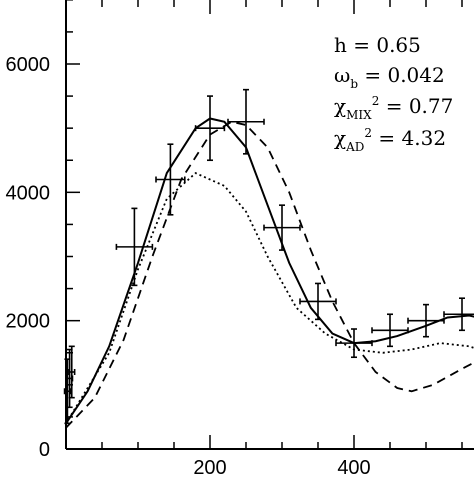 Image resolution: width=474 pixels, height=477 pixels. What do you see at coordinates (377, 45) in the screenshot?
I see `annotation-h: h = 0.65` at bounding box center [377, 45].